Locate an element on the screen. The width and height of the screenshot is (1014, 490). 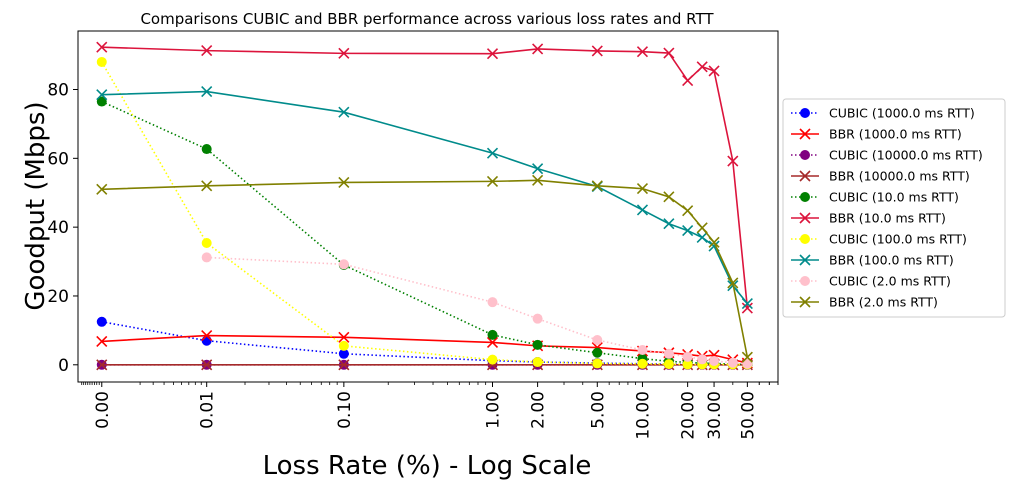
series-bbr-1000-0-ms-rtt is located at coordinates (424, 349).